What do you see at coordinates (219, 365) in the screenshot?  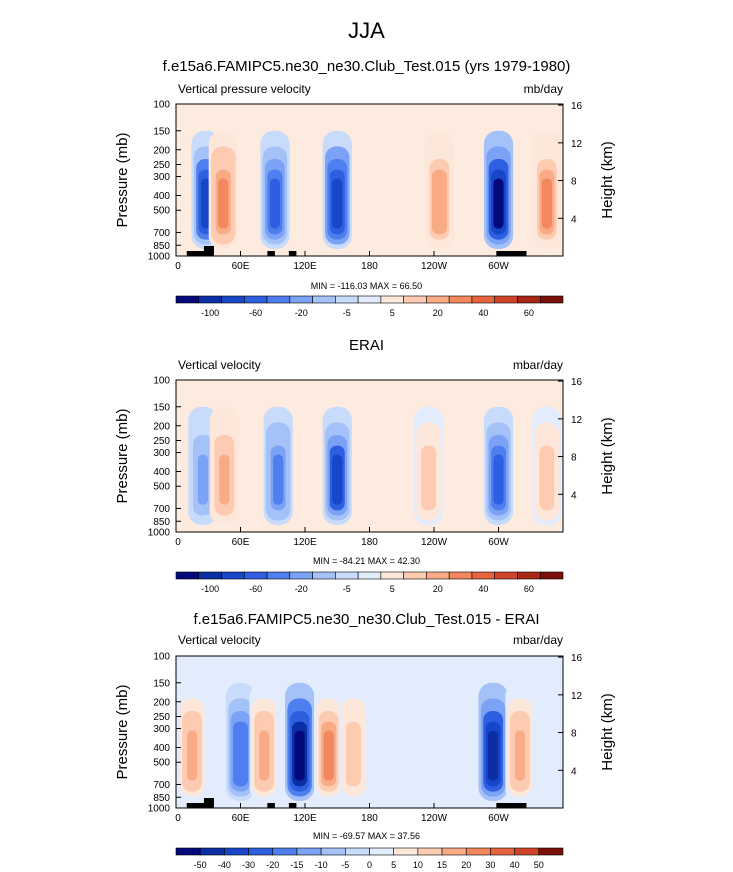 I see `panel-2-variable-label: Vertical velocity` at bounding box center [219, 365].